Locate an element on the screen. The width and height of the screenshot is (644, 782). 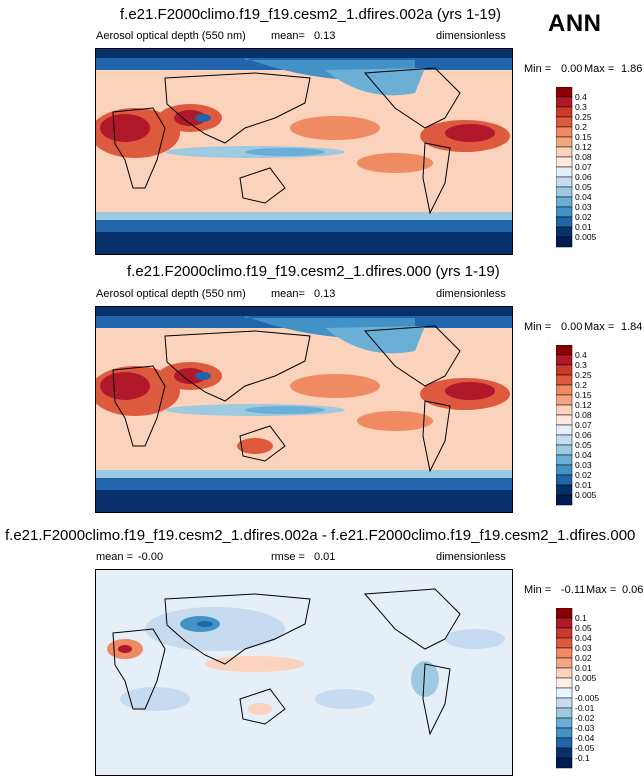
colorbar-tick-label: -0.005 is located at coordinates (587, 698).